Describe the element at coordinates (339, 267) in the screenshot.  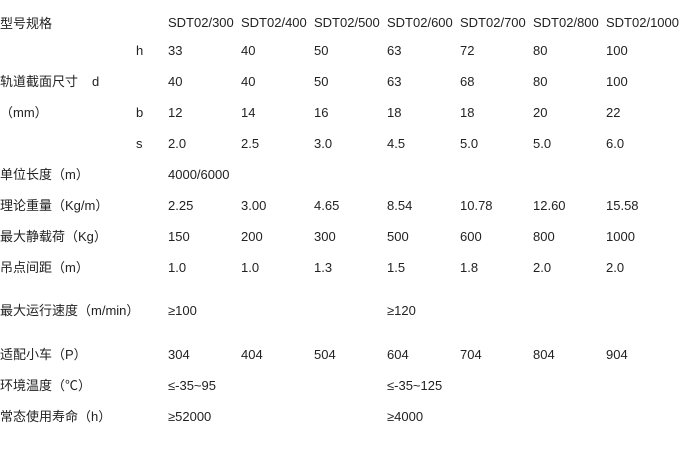
I see `table-row: 吊点间距（m） 1.0 1.0 1.3 1.5 1.8 2.0 2.0` at that location.